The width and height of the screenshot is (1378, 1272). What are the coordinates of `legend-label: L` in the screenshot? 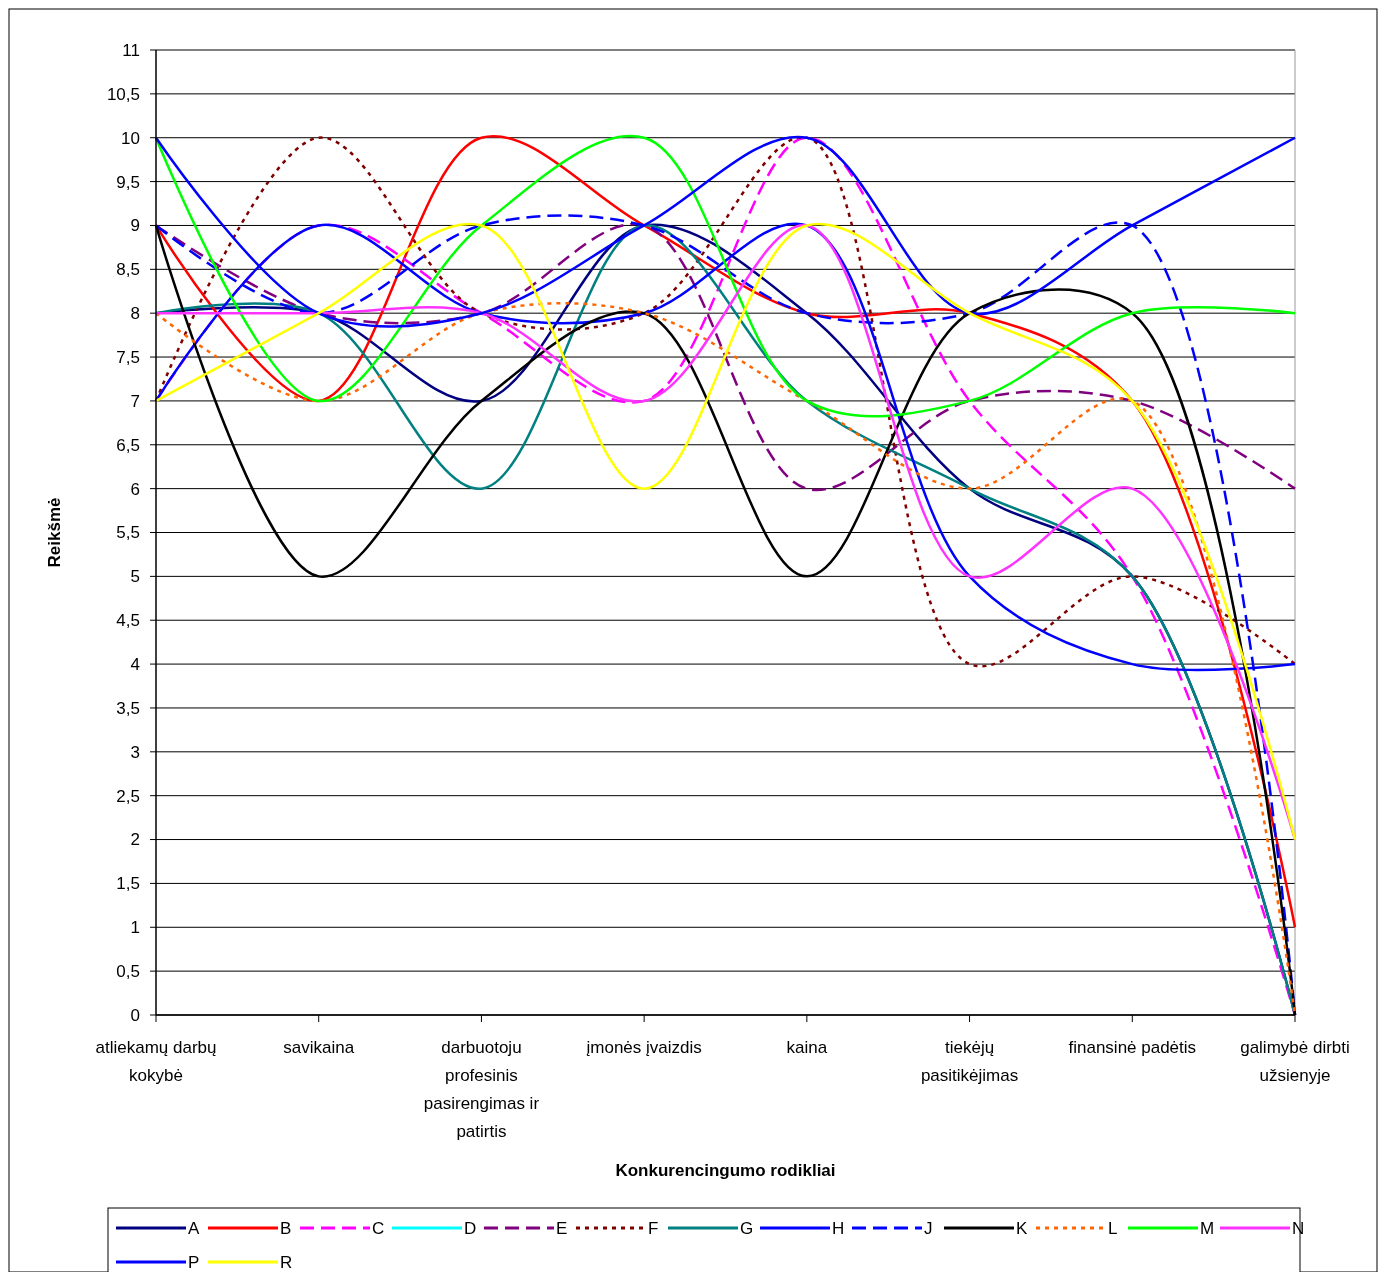 It's located at (1113, 1228).